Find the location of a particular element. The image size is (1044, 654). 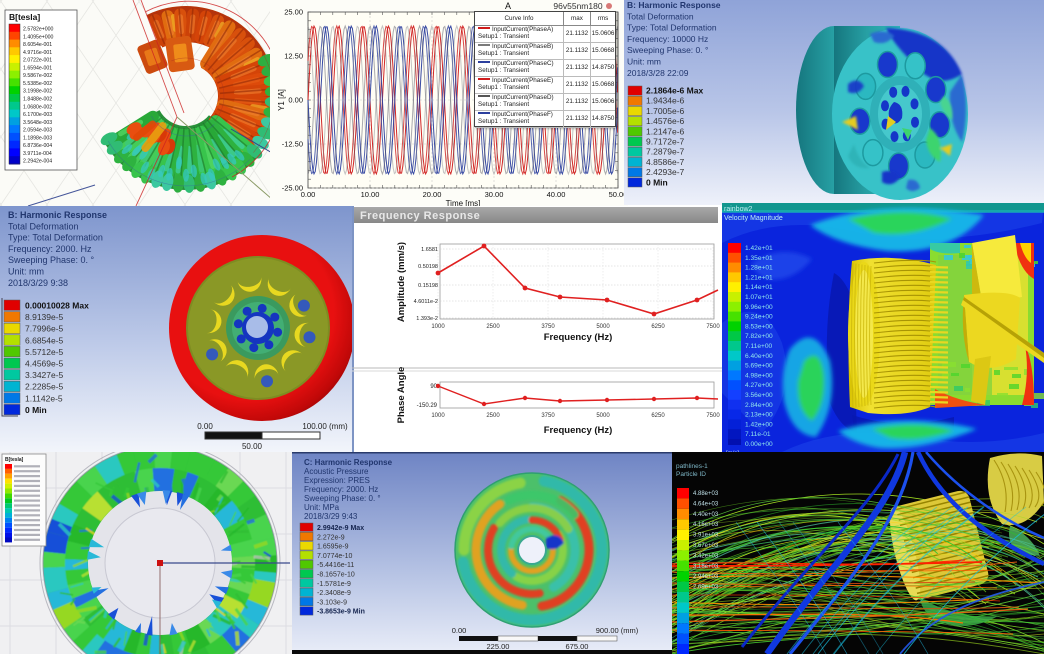

svg-text: 675.00 is located at coordinates (577, 646).